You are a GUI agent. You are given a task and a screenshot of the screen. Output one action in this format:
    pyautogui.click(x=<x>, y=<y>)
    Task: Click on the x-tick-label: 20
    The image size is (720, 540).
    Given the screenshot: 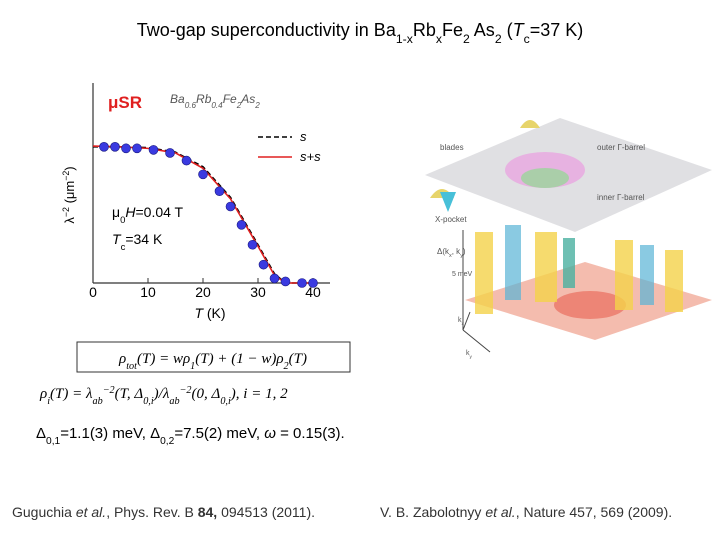 What is the action you would take?
    pyautogui.click(x=203, y=292)
    